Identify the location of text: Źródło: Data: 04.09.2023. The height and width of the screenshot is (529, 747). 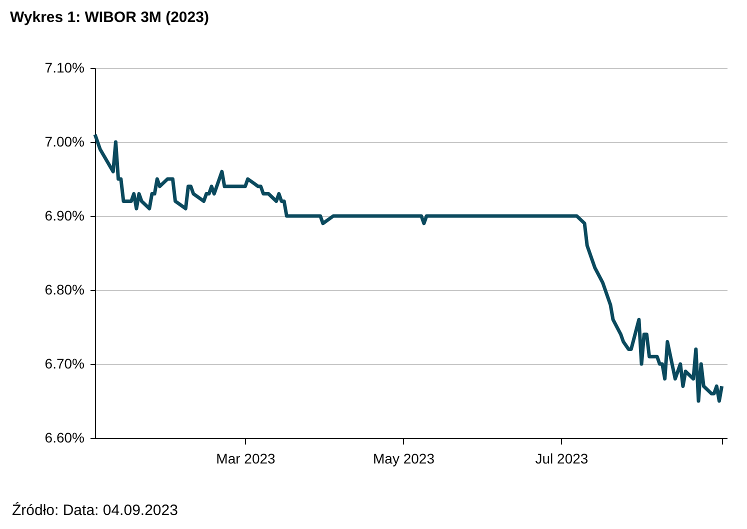
(95, 510).